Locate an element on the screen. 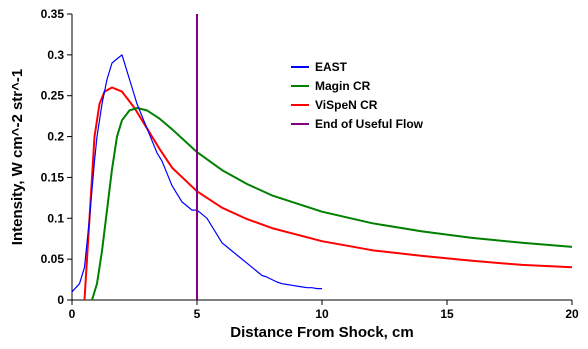  y-axis-ticks: 0 0.05 0.1 0.15 0.2 0.25 0.3 0.35 is located at coordinates (56, 157).